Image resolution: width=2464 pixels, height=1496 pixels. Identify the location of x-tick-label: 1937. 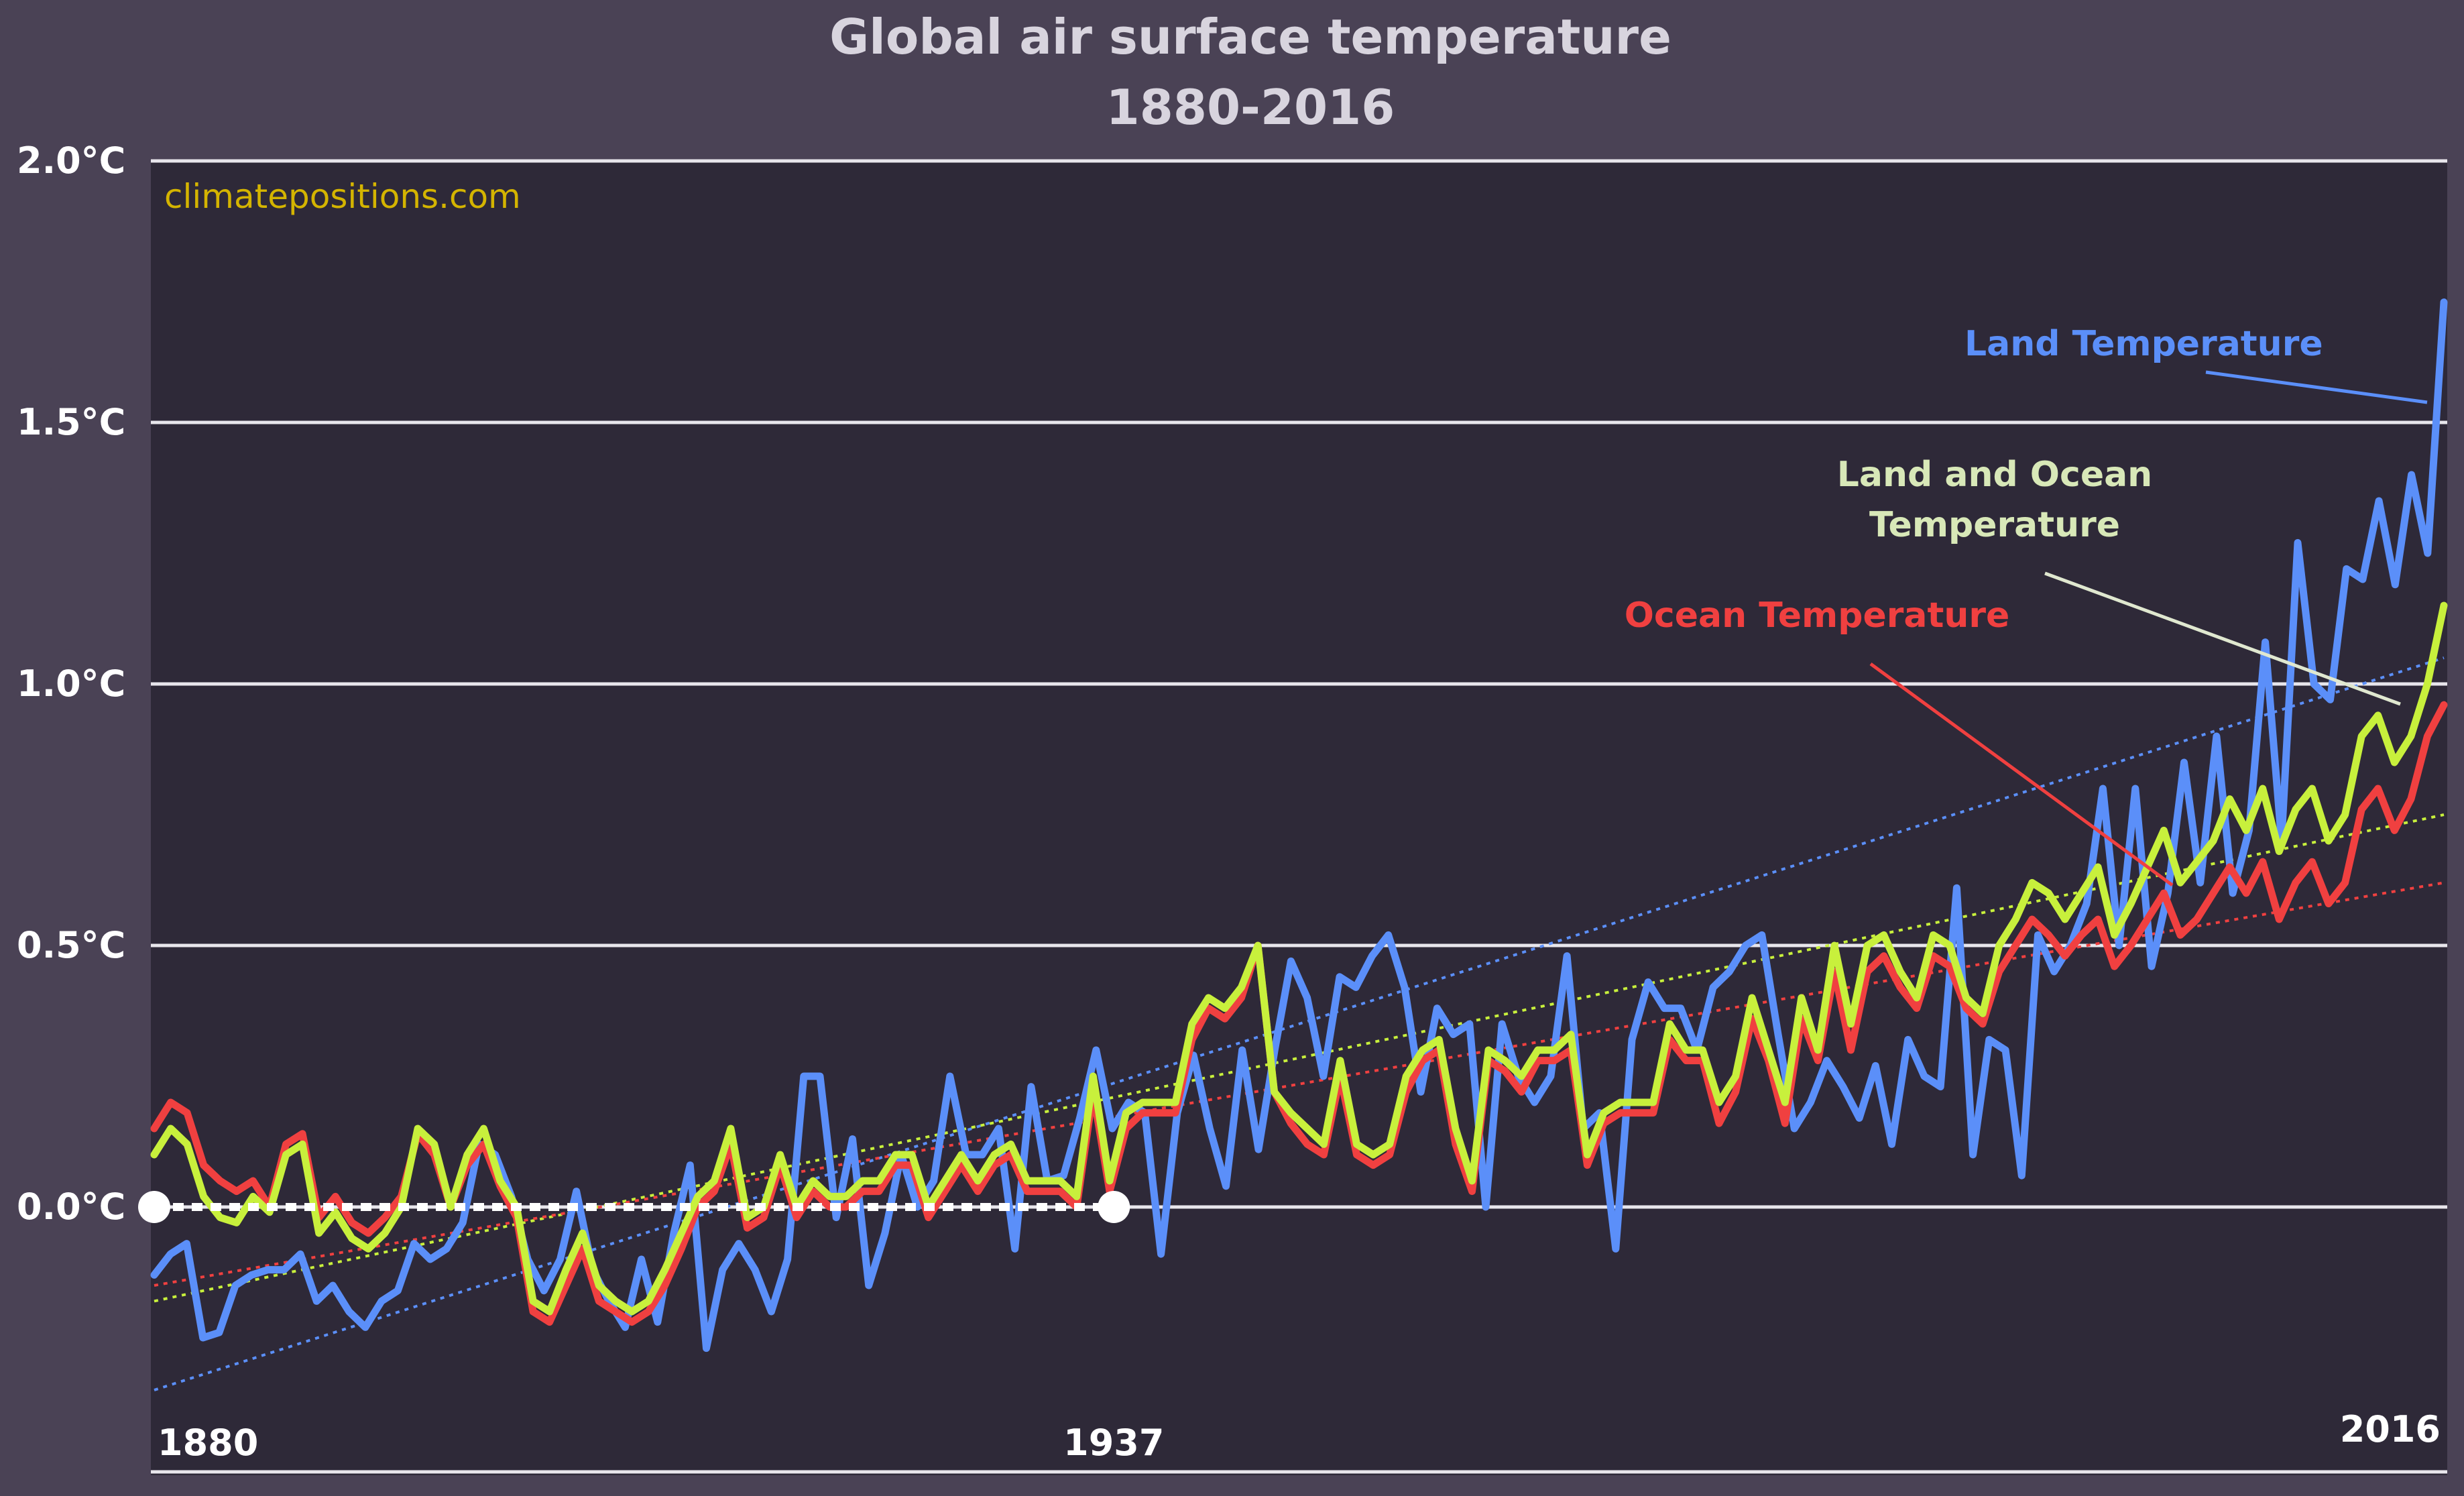
(1113, 1443).